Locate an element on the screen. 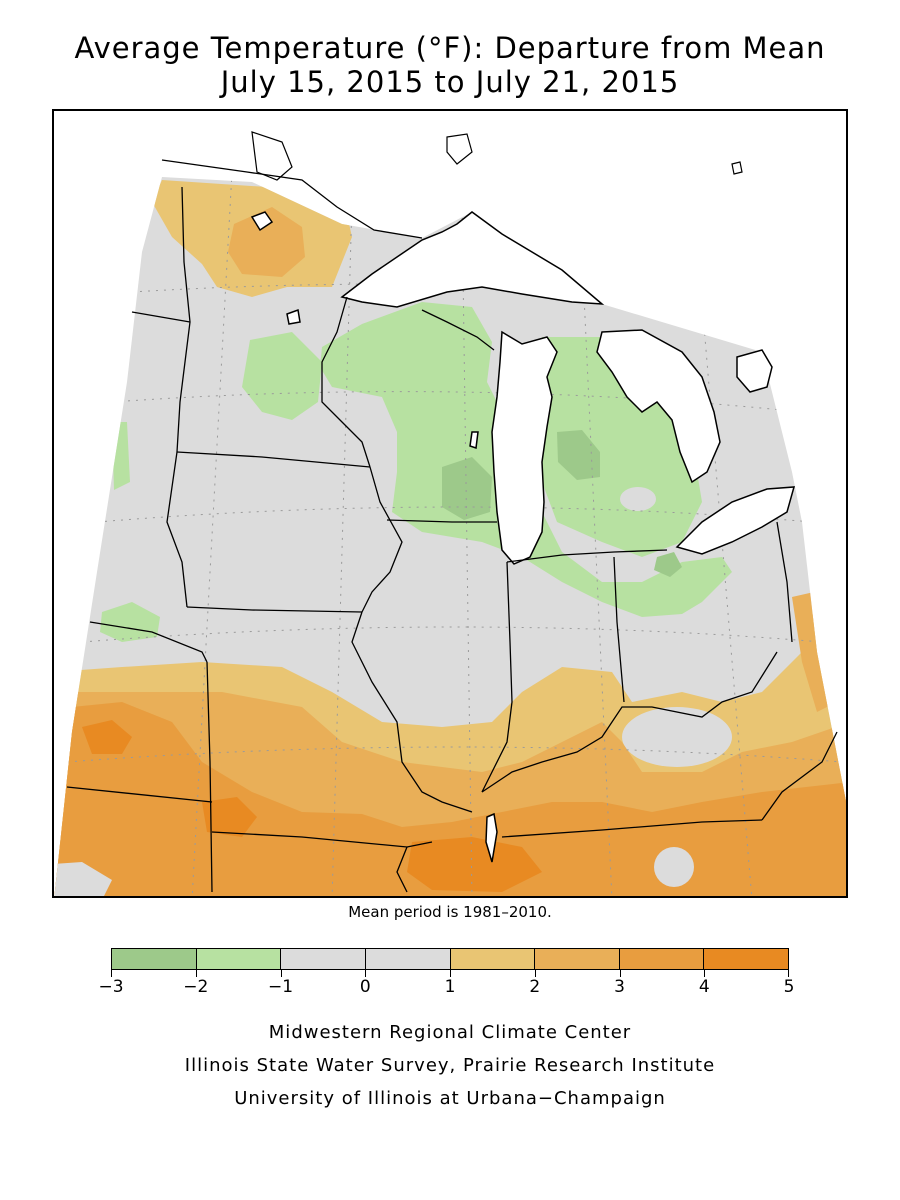  iowa-illinois-river is located at coordinates (382, 539).